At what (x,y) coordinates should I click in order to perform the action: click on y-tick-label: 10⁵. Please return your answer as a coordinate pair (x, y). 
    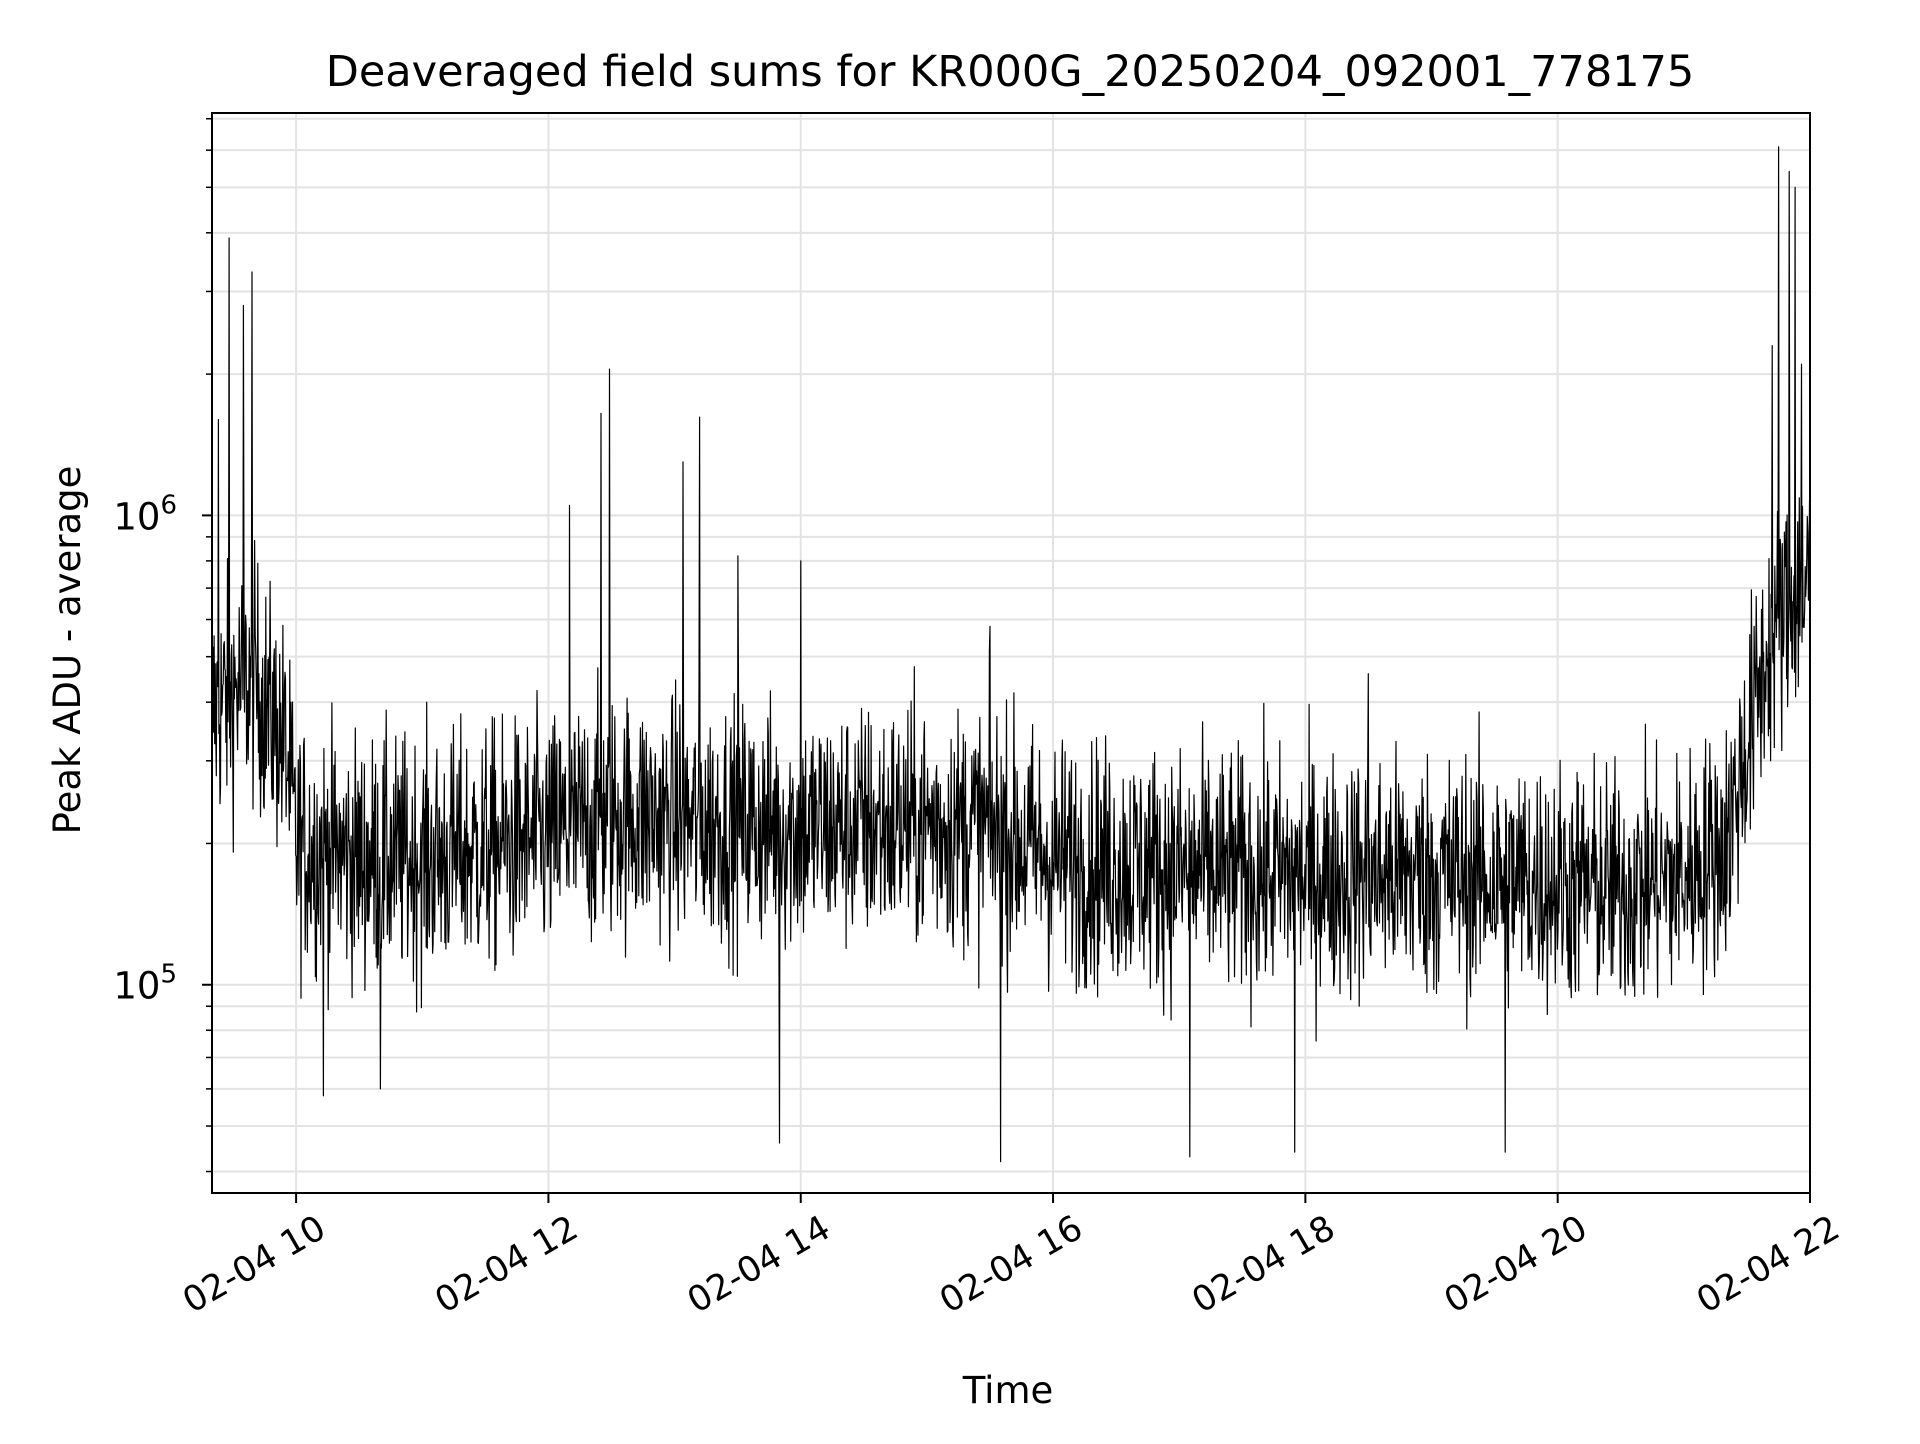
    Looking at the image, I should click on (145, 984).